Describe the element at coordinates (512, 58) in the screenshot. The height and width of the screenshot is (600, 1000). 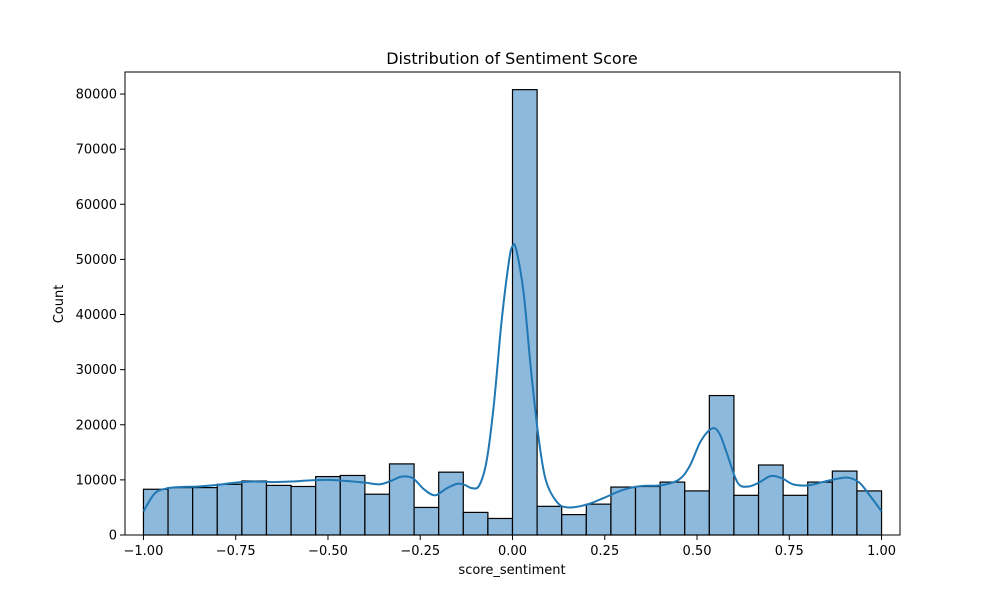
I see `chart-title: Distribution of Sentiment Score` at that location.